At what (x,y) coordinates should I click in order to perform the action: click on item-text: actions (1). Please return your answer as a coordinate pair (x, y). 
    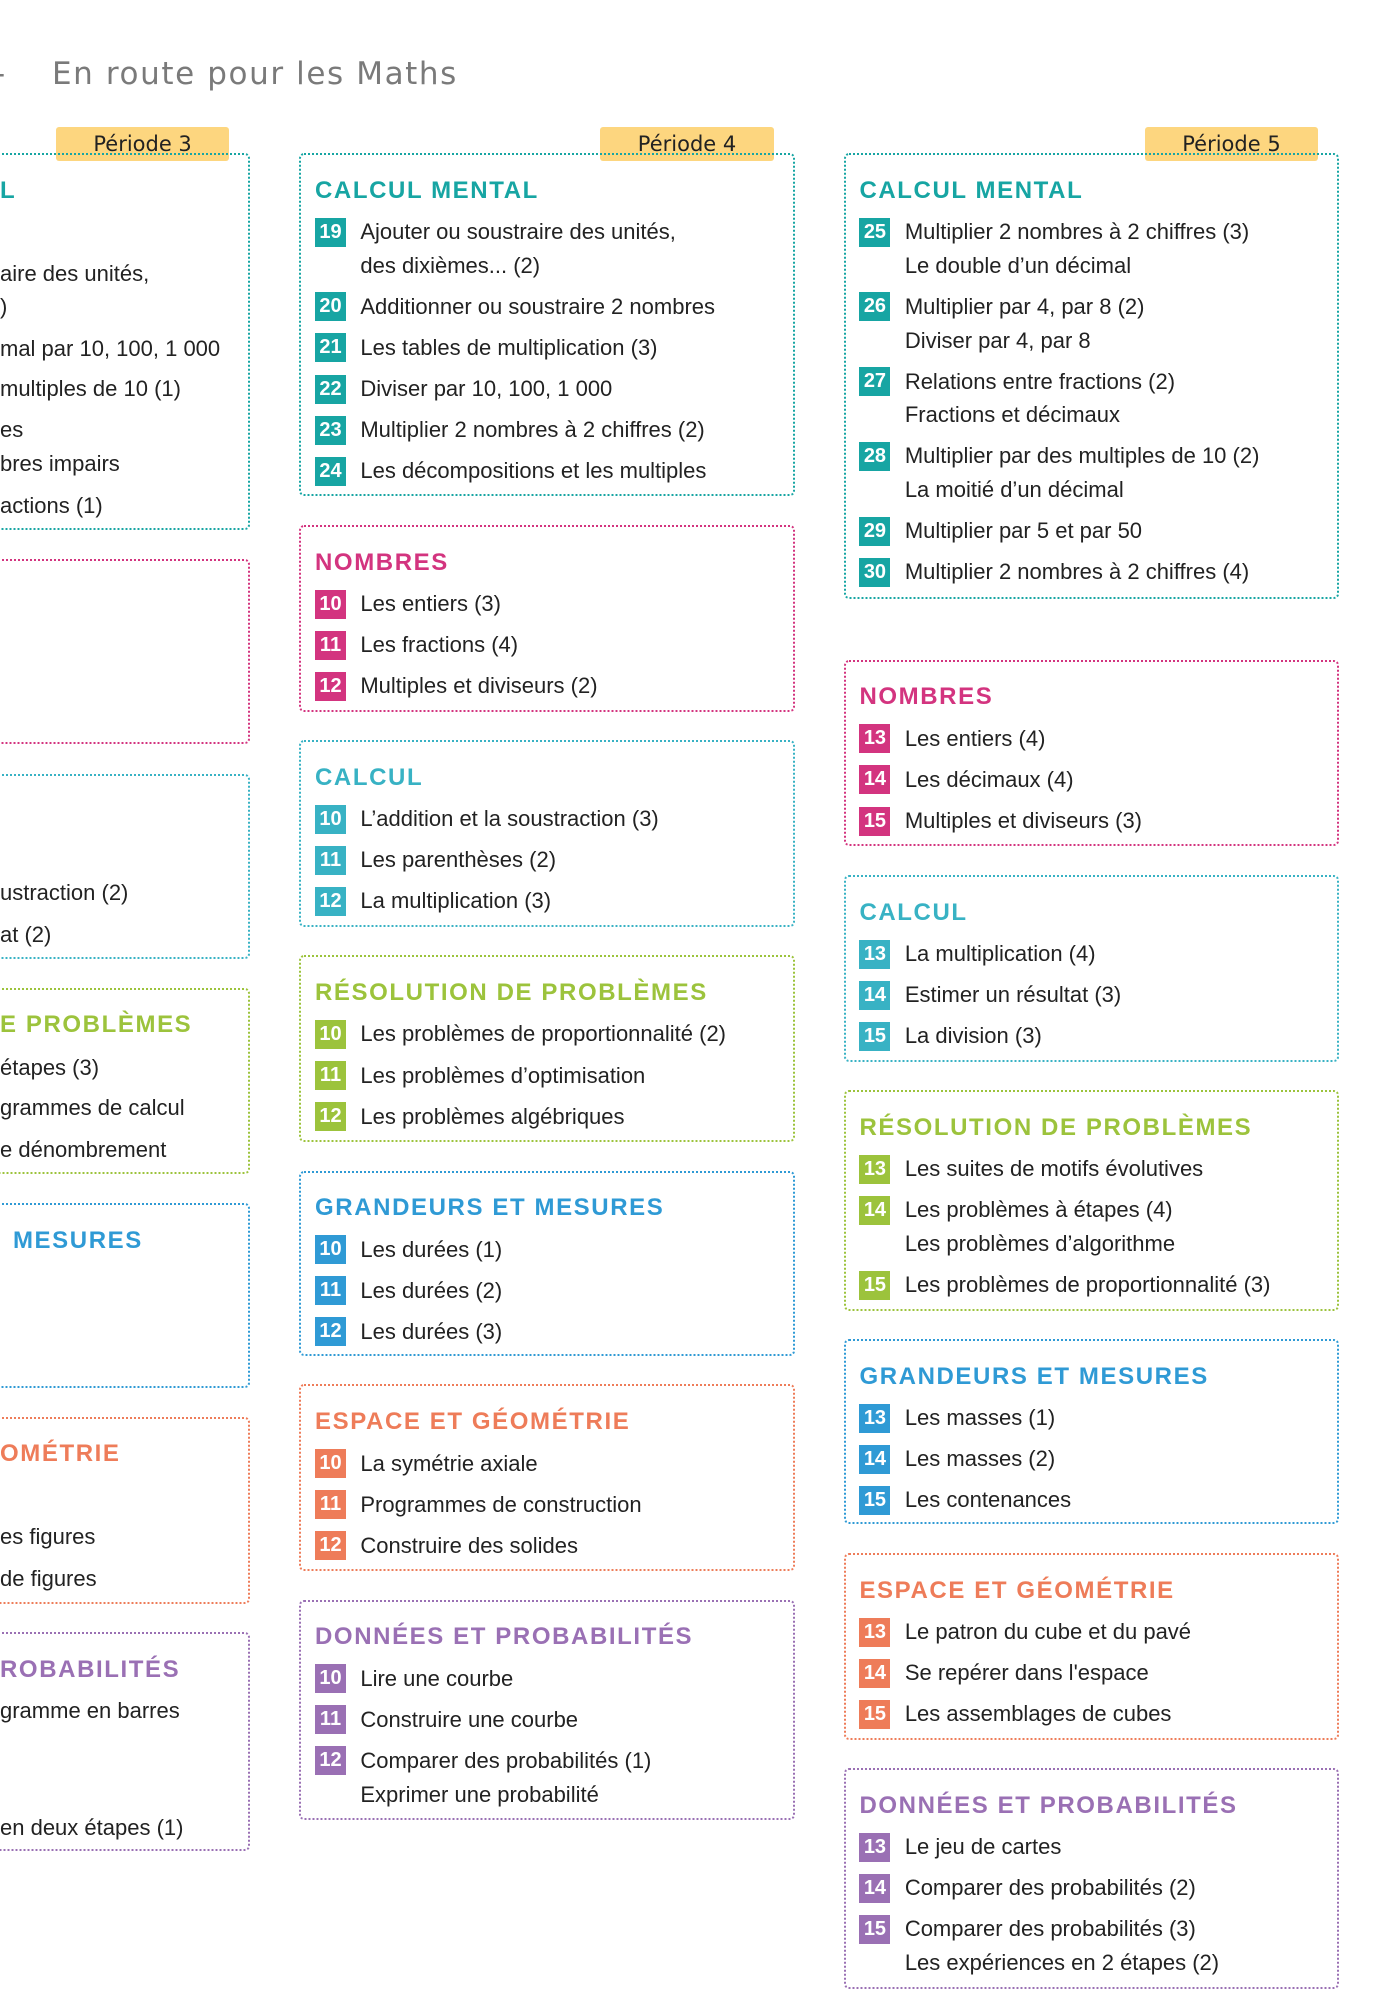
    Looking at the image, I should click on (51, 505).